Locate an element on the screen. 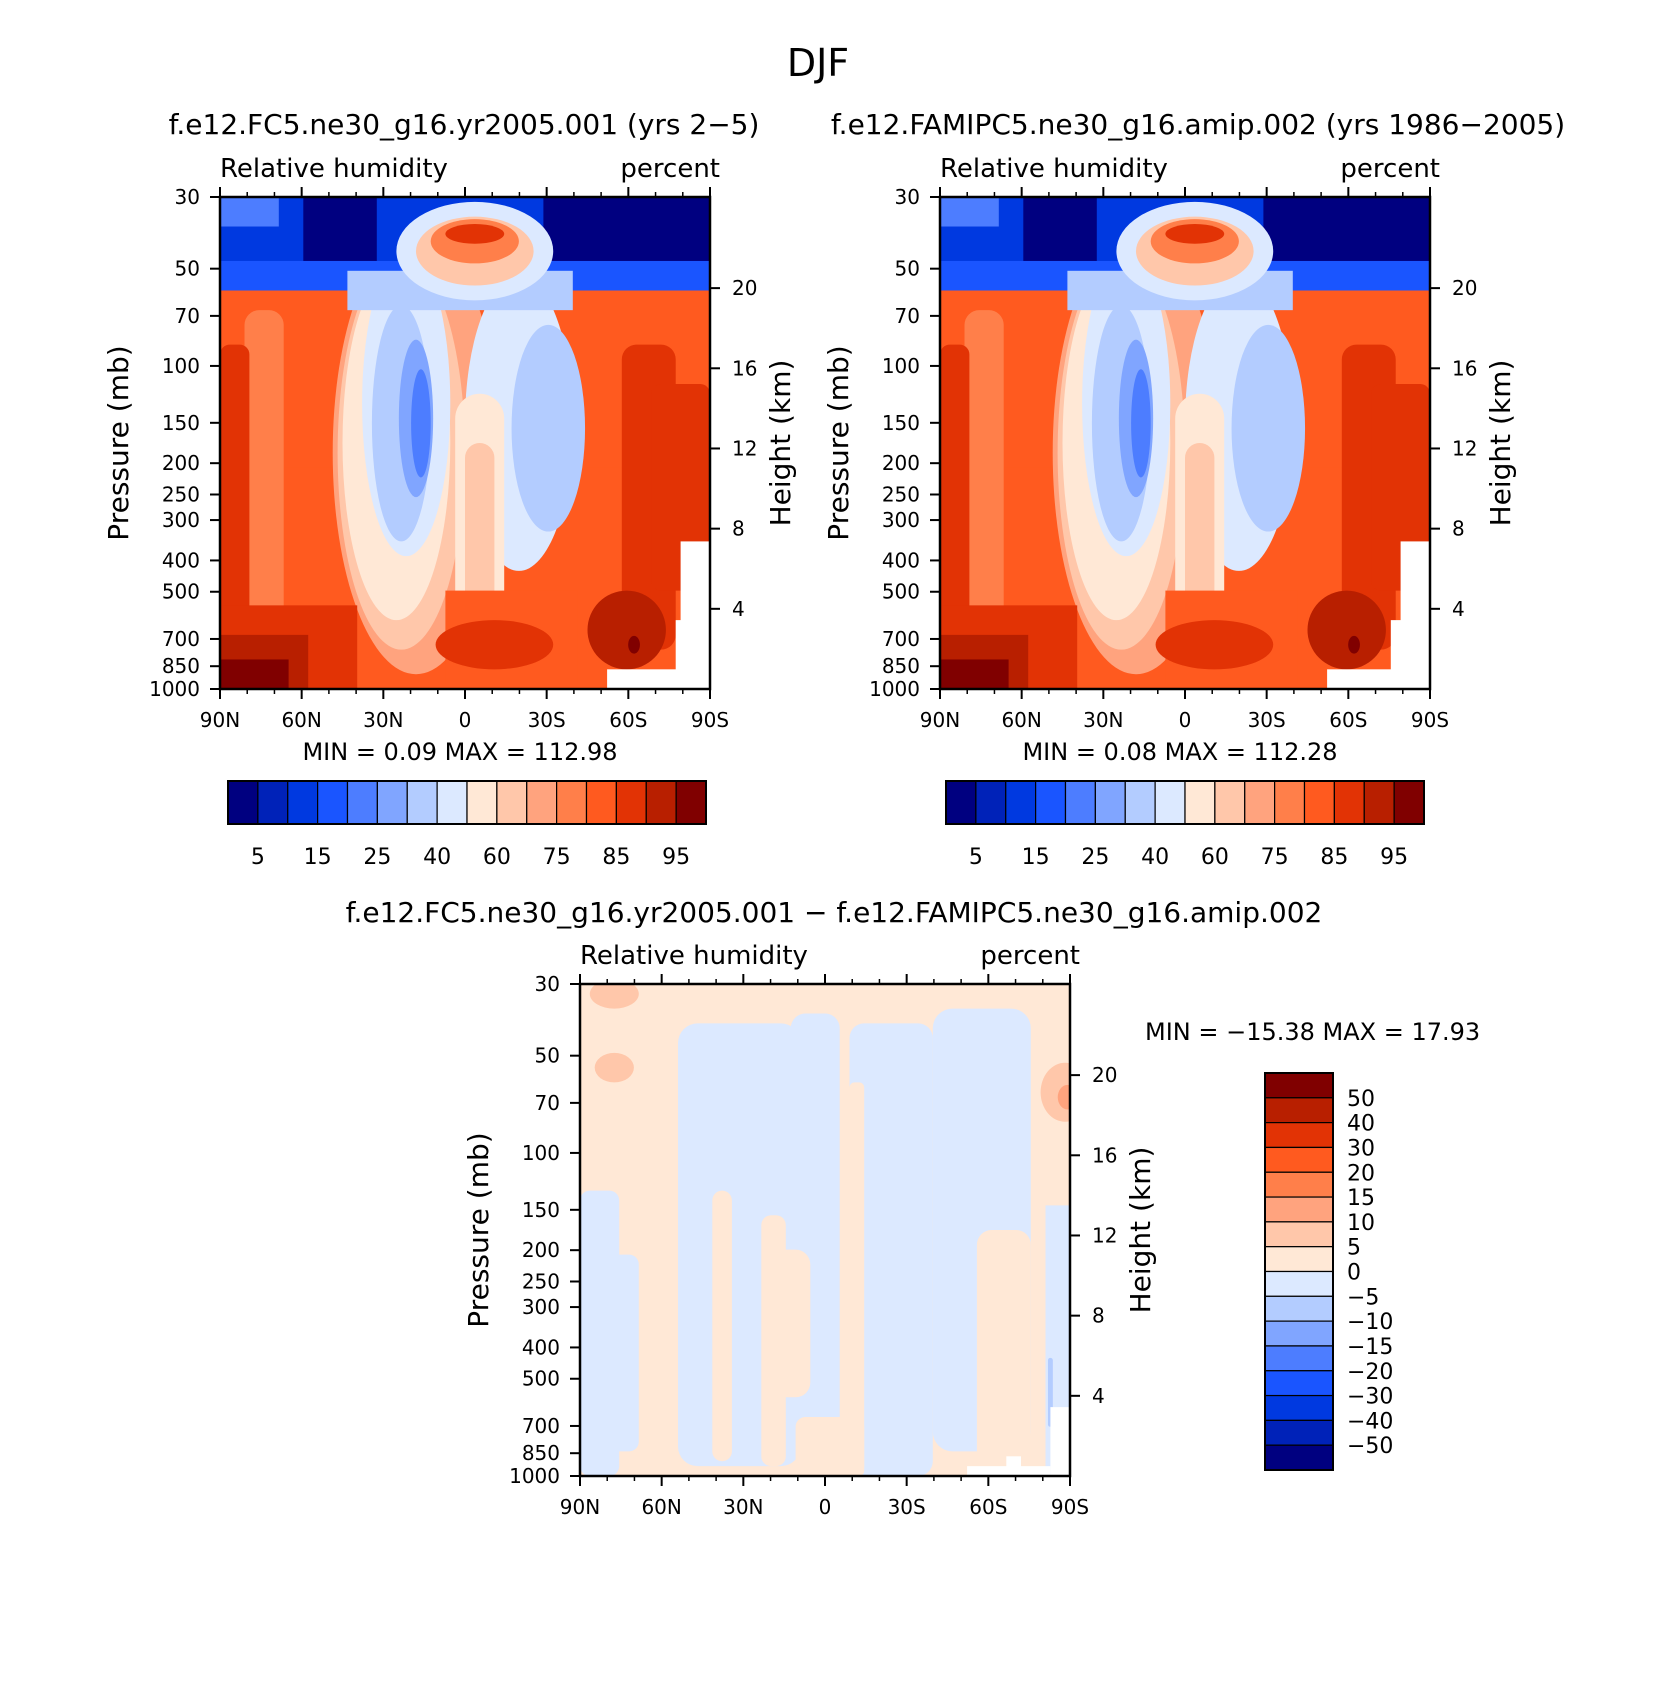  colorbar-label: −20 is located at coordinates (1370, 1372).